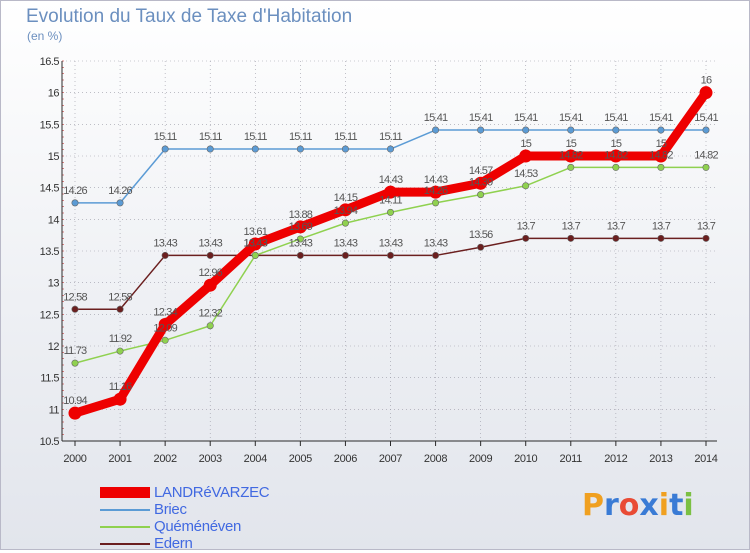 This screenshot has width=750, height=553. Describe the element at coordinates (390, 459) in the screenshot. I see `x-tick-label: 2007` at that location.